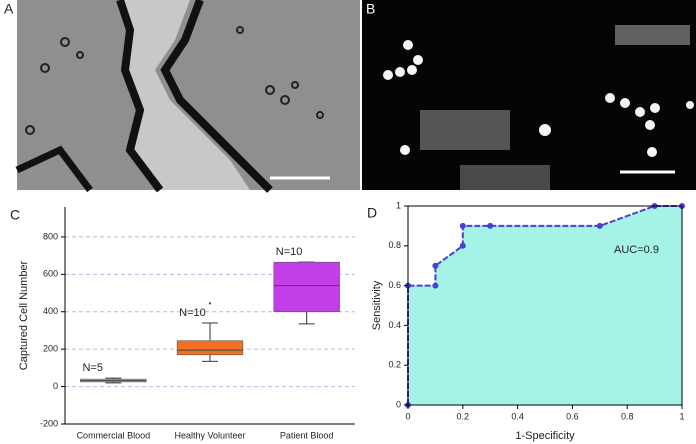 The image size is (696, 444). I want to click on y-tick-label: 0.6, so click(394, 285).